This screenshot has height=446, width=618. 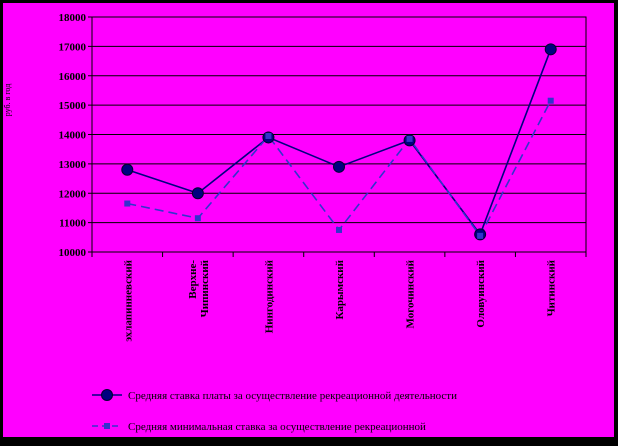 What do you see at coordinates (481, 293) in the screenshot?
I see `x-tick-label: Оловуинский` at bounding box center [481, 293].